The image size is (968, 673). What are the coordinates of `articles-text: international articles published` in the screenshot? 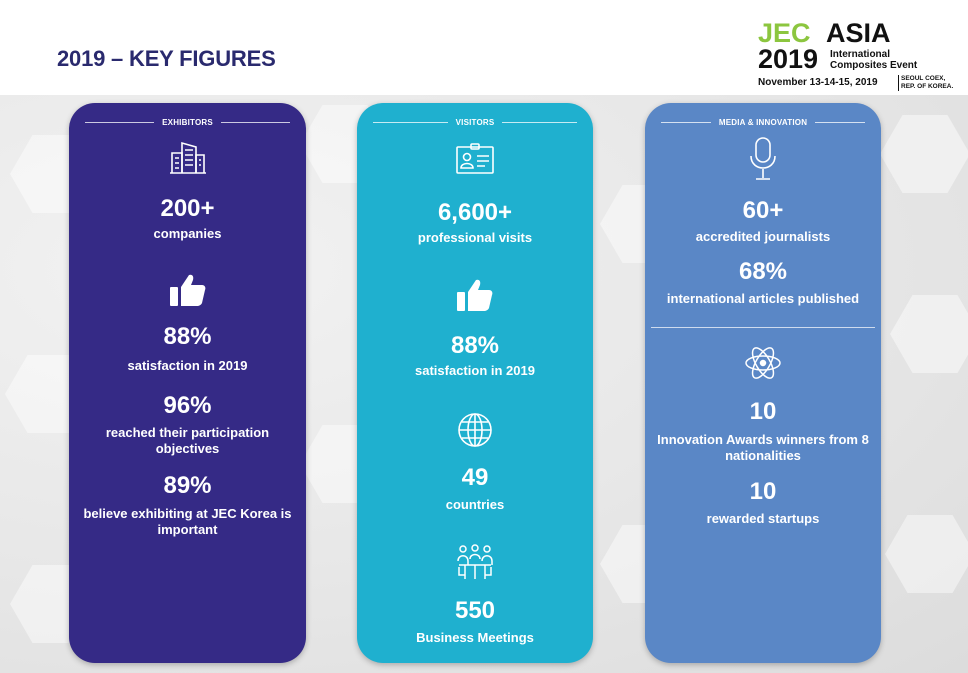 It's located at (763, 298).